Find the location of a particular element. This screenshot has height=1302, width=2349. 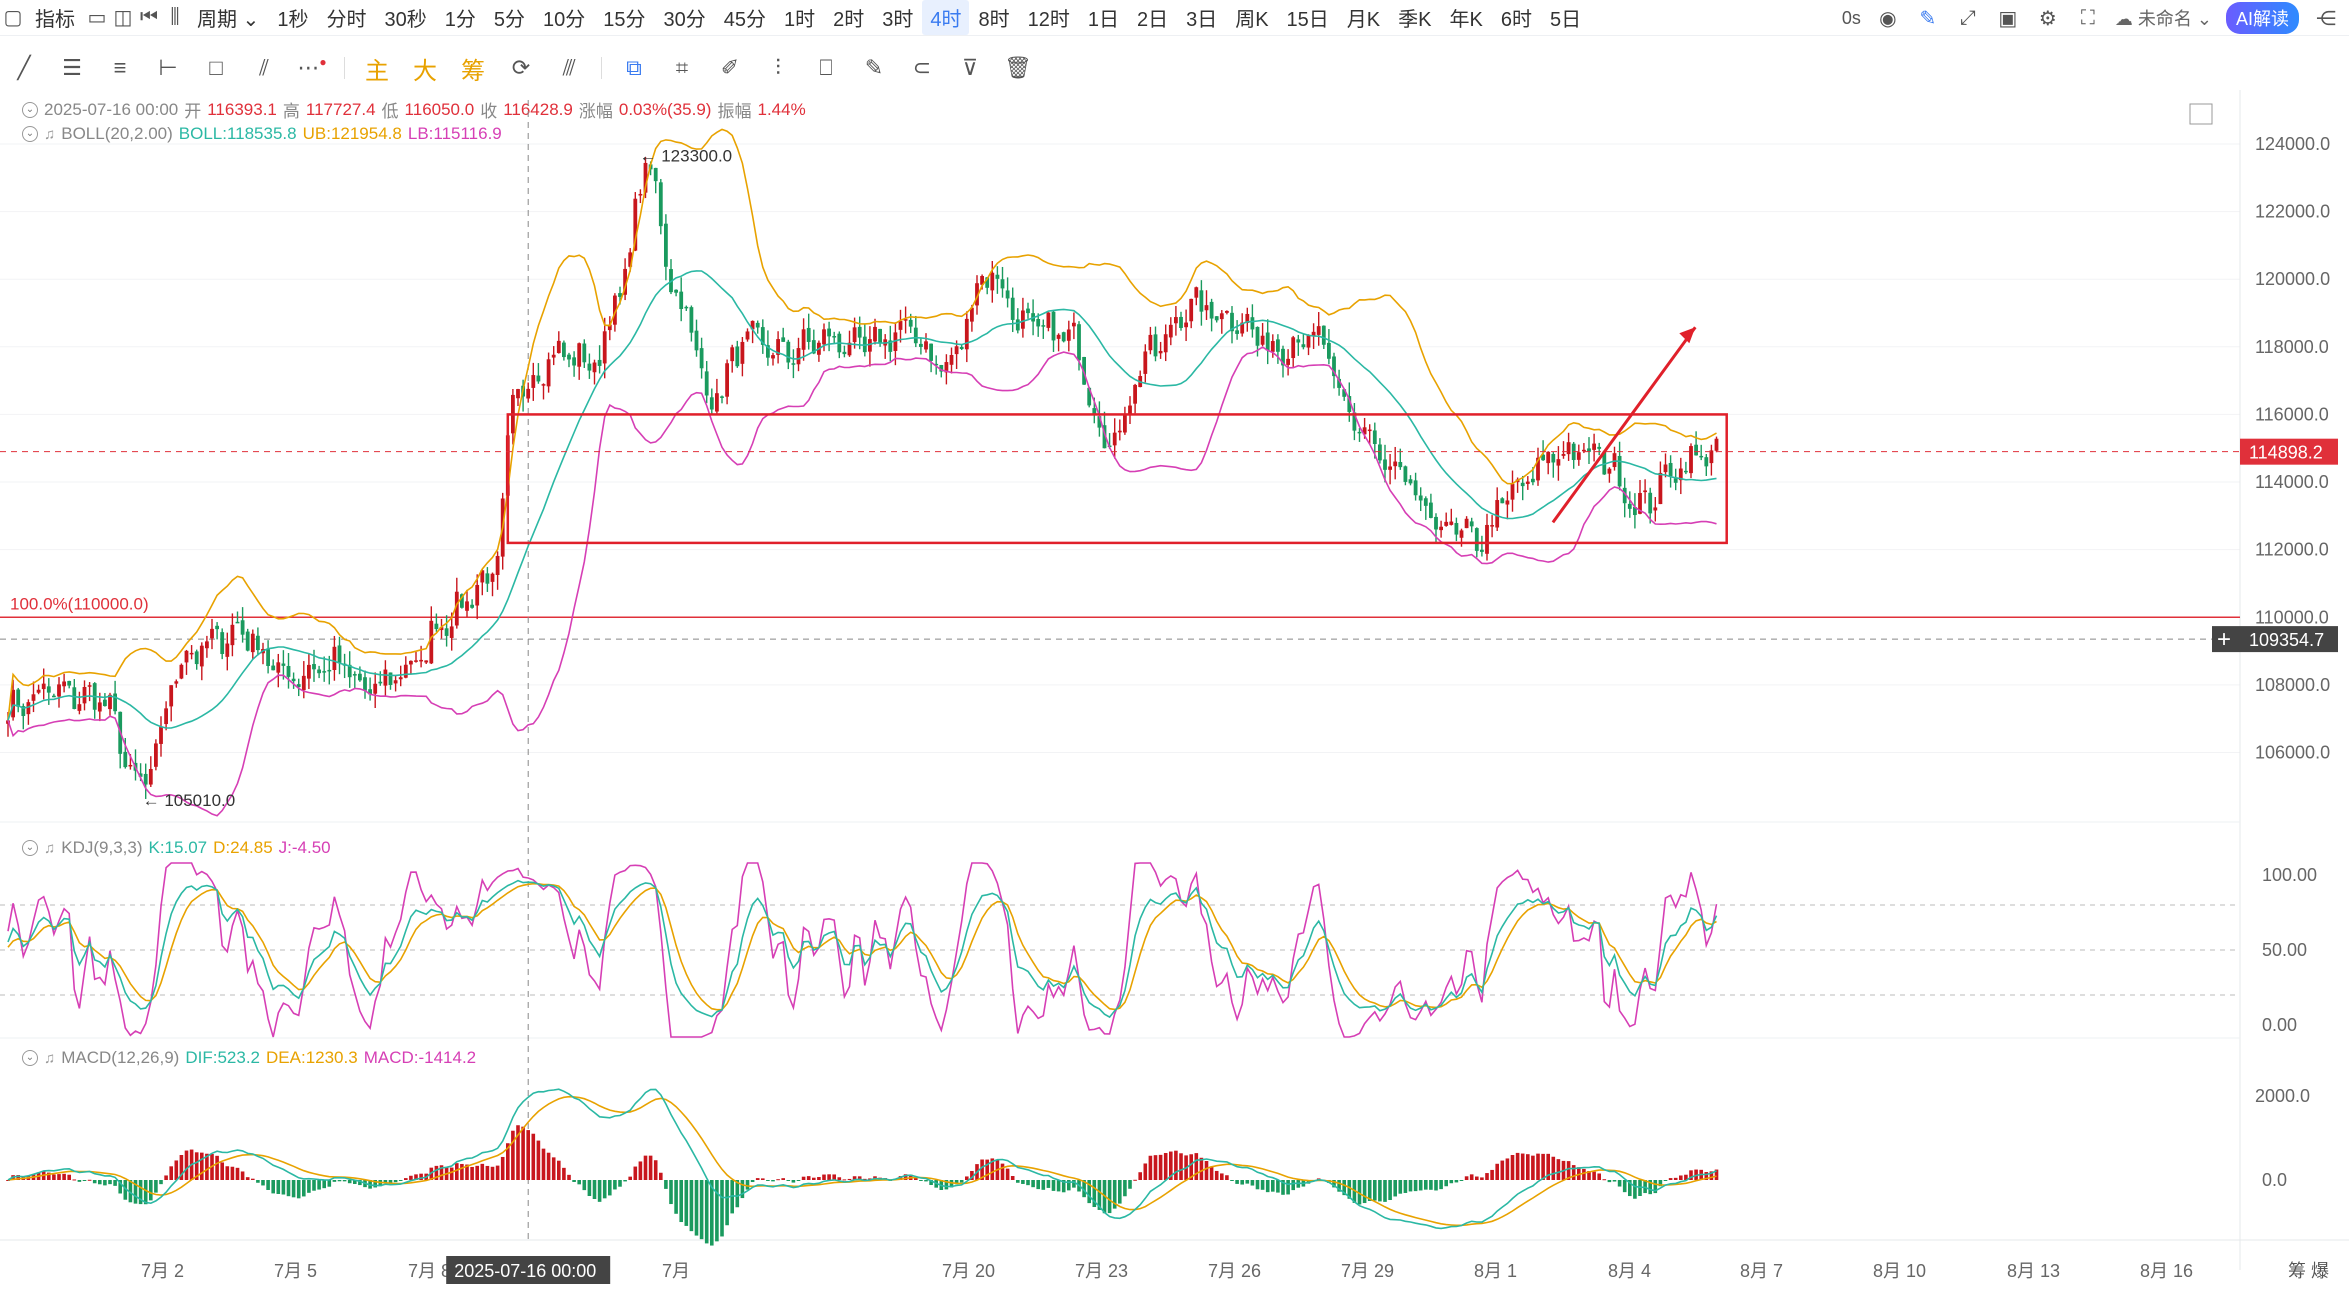

candle-style-icon: ⫼ is located at coordinates (175, 17).